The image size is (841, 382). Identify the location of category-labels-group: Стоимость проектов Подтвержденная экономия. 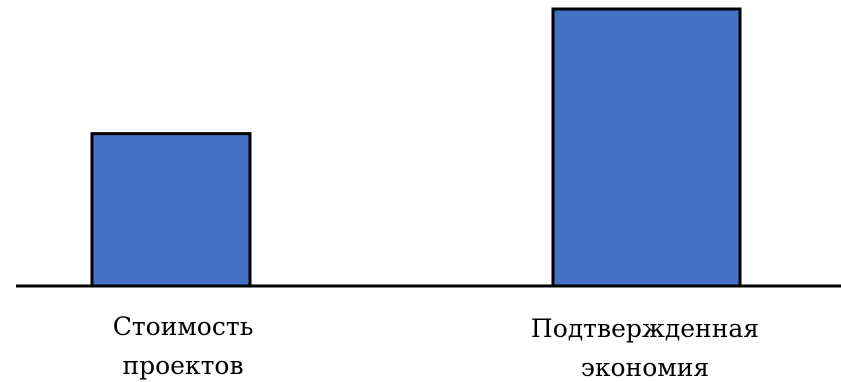
(436, 347).